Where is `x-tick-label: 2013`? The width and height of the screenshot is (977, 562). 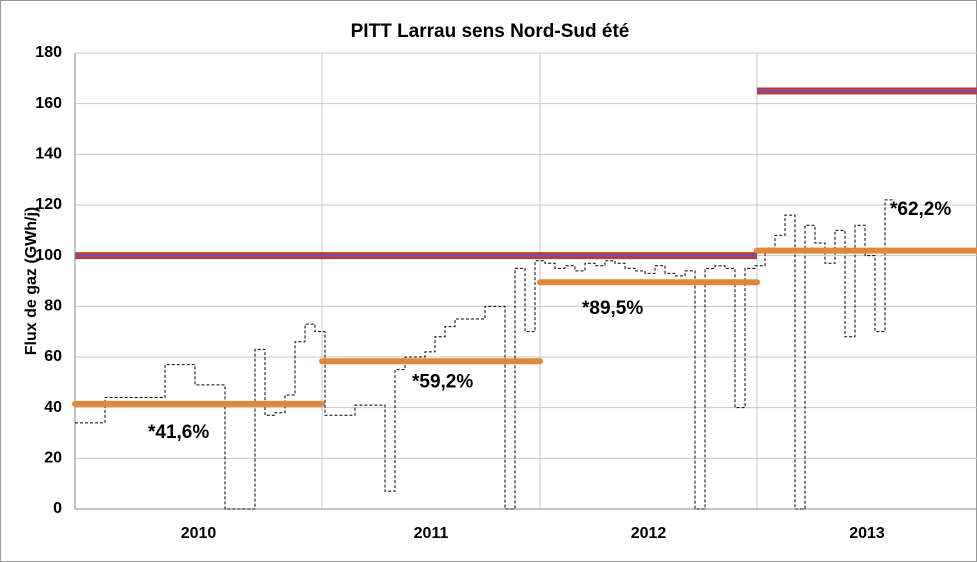
x-tick-label: 2013 is located at coordinates (867, 533).